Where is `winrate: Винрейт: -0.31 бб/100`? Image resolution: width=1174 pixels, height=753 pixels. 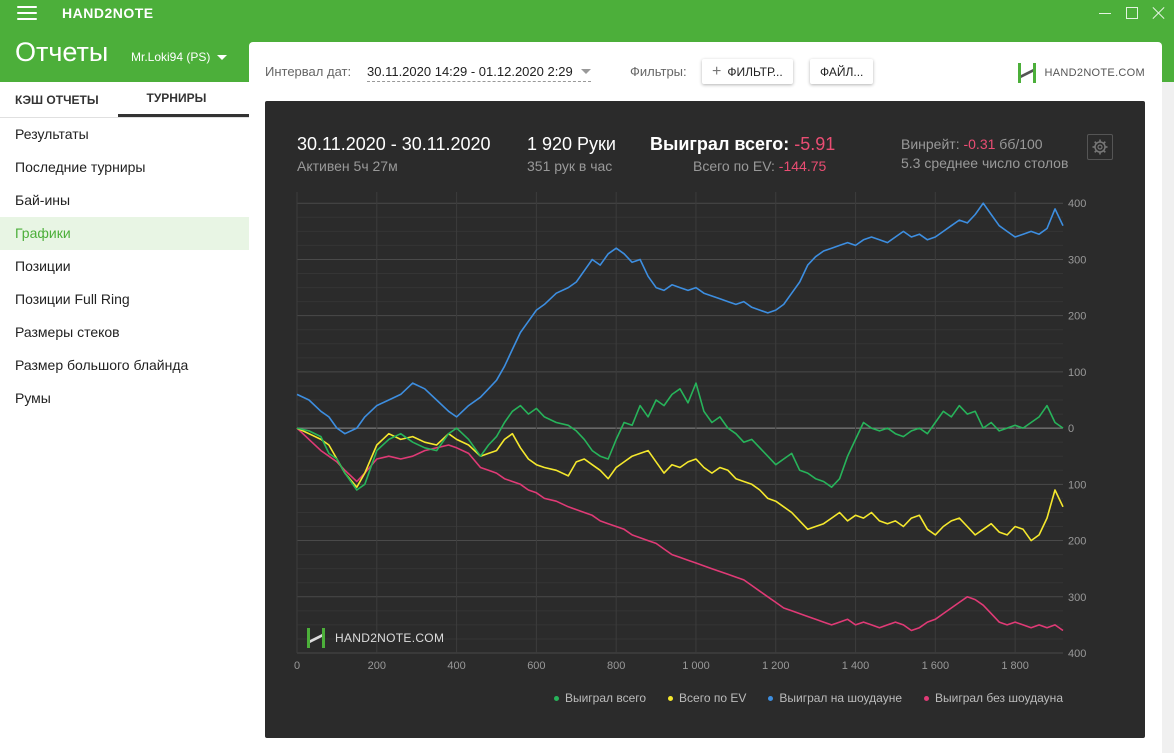 winrate: Винрейт: -0.31 бб/100 is located at coordinates (972, 144).